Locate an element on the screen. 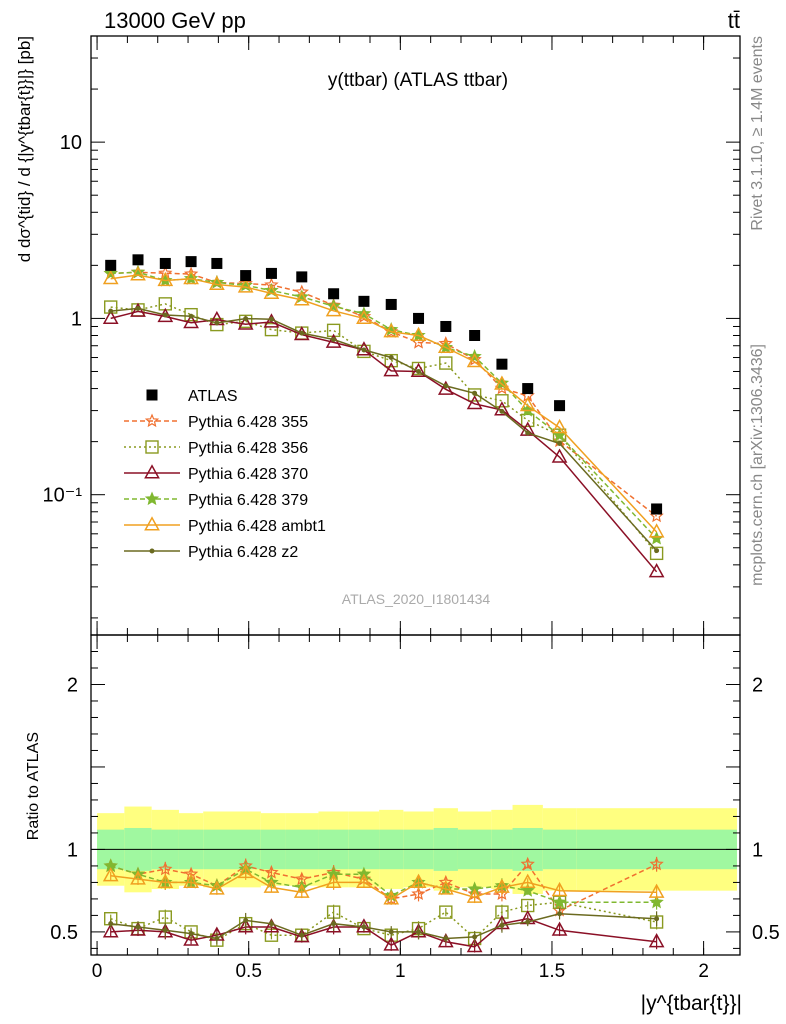 This screenshot has height=1024, width=786. mcplots-label: mcplots.cern.ch [arXiv:1306.3436] is located at coordinates (757, 465).